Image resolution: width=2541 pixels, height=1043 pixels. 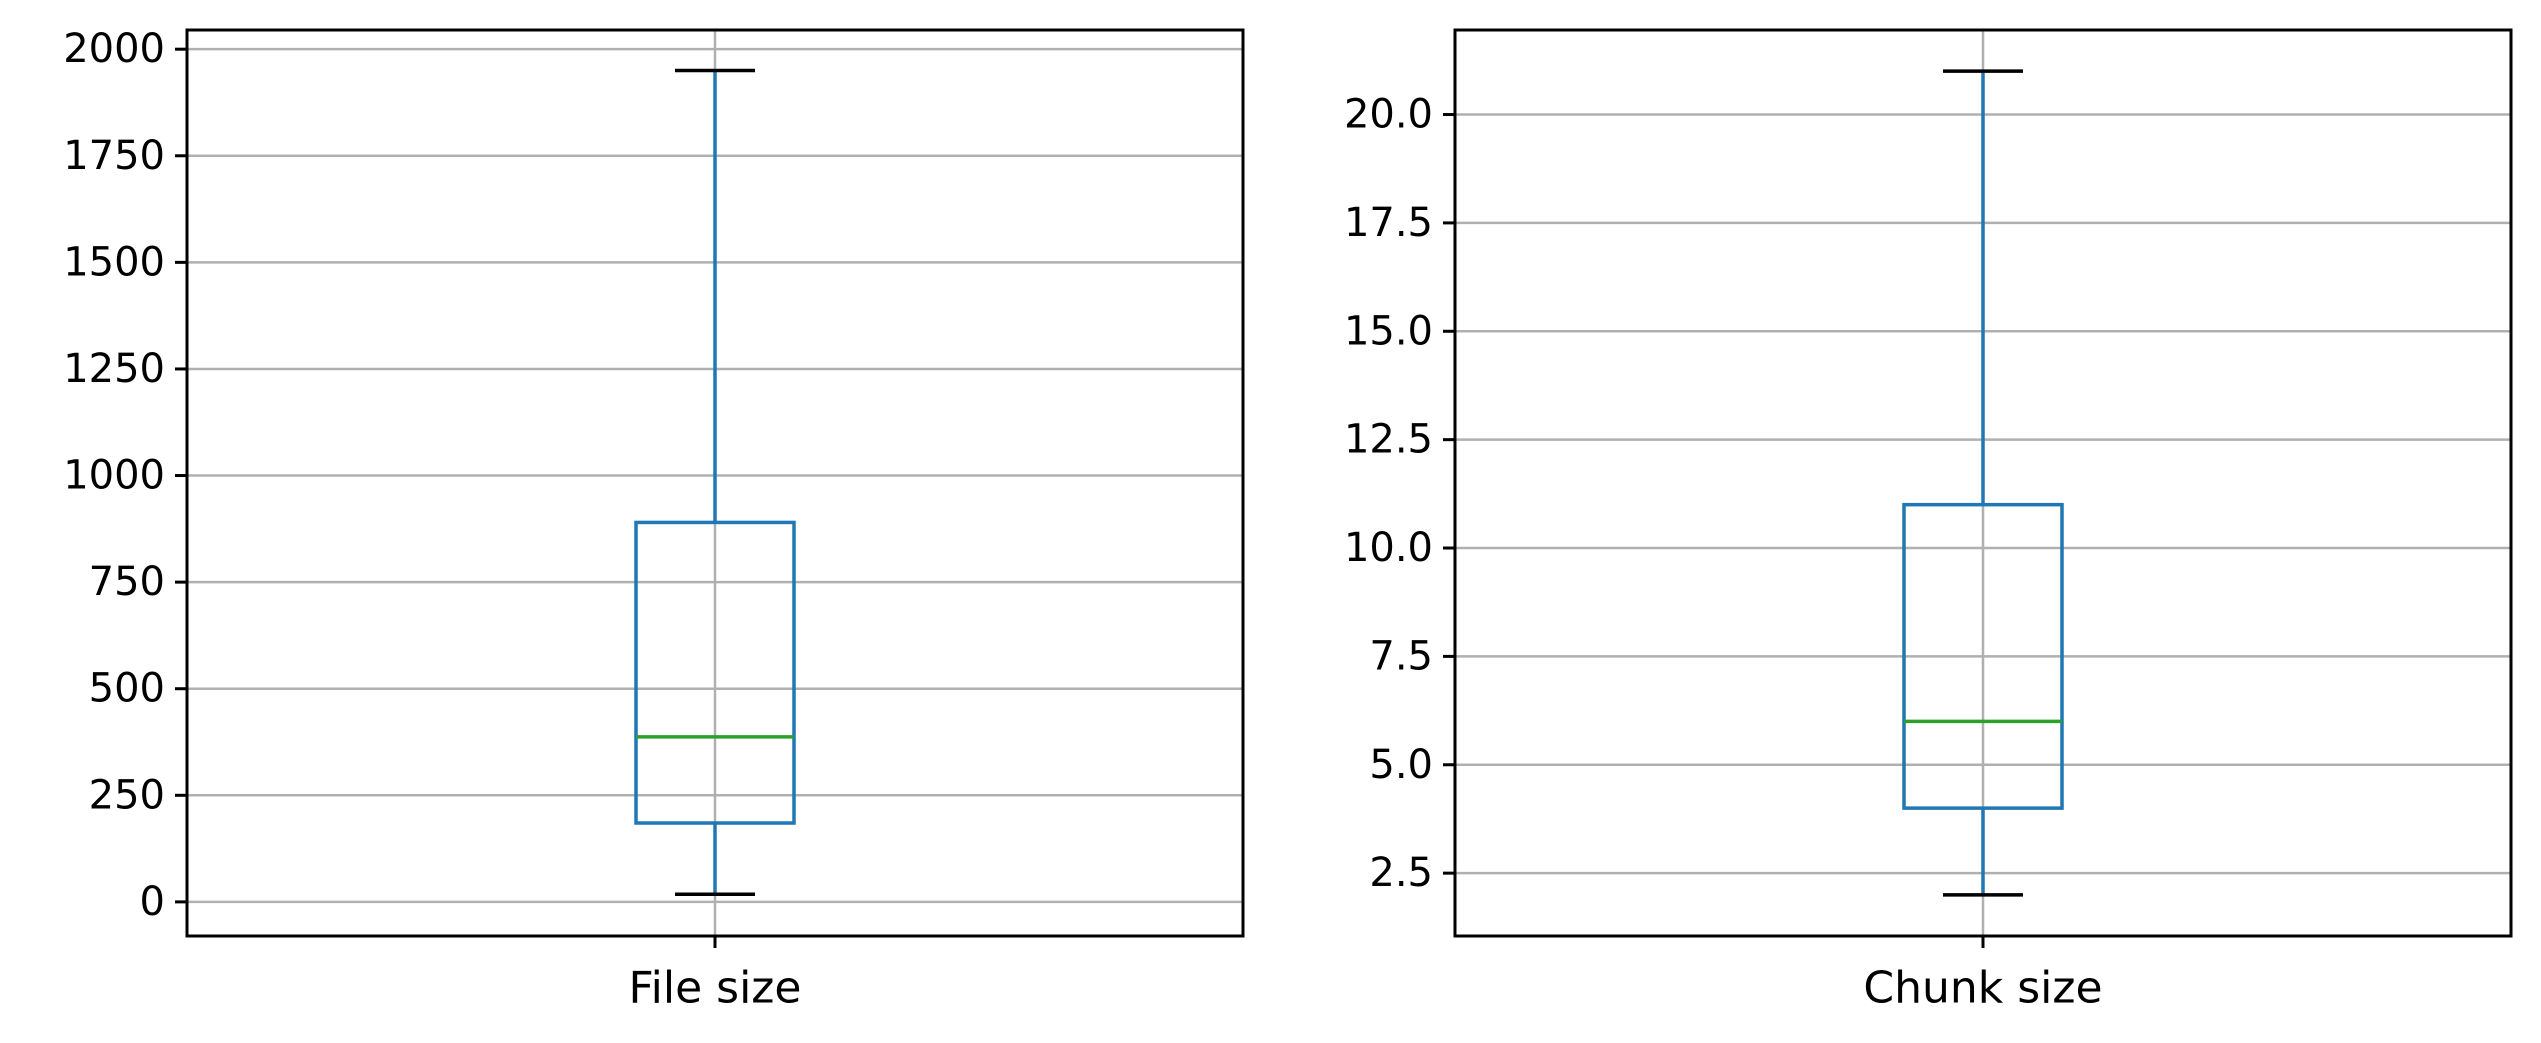 I want to click on y-tick-label: 750, so click(x=127, y=582).